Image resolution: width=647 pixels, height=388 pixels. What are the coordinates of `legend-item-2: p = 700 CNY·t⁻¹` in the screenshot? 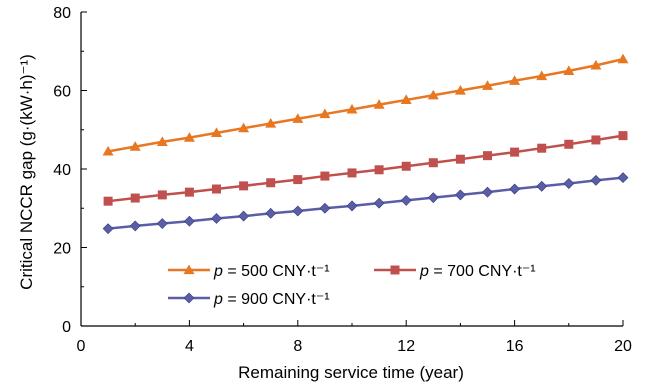 It's located at (455, 271).